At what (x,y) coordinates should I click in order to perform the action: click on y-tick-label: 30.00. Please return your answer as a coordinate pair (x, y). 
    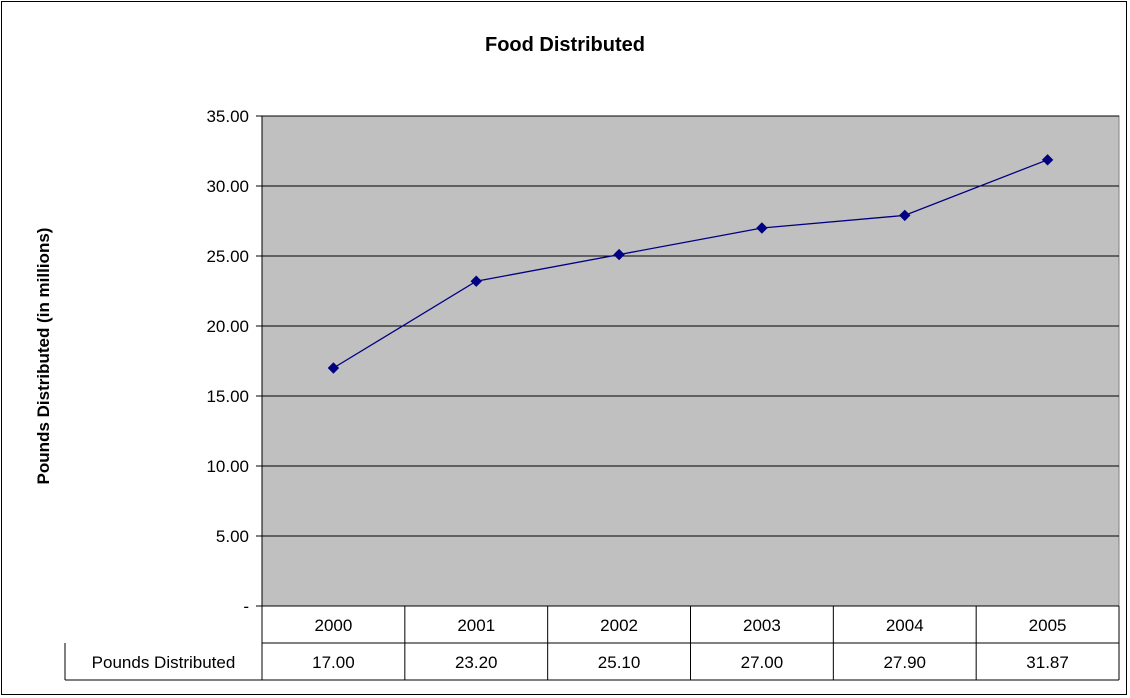
    Looking at the image, I should click on (227, 186).